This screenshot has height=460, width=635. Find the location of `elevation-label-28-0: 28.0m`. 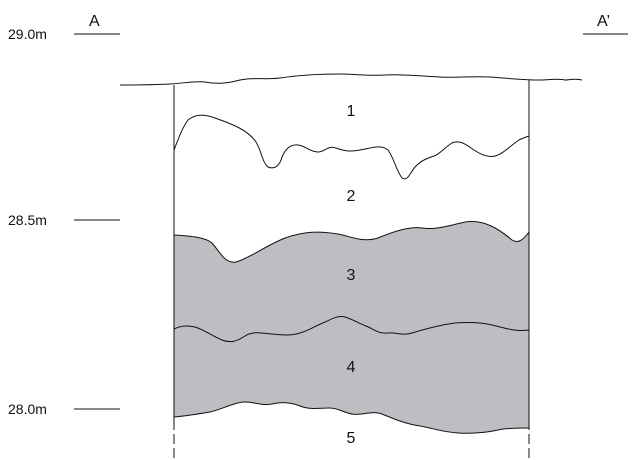

elevation-label-28-0: 28.0m is located at coordinates (27, 409).